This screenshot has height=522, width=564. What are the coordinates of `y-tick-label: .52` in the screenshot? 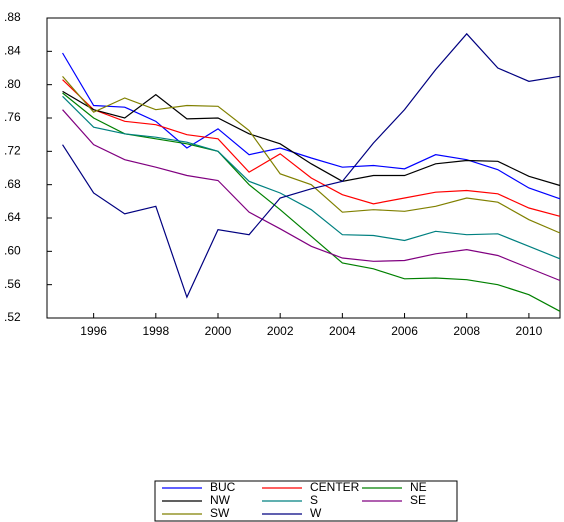 It's located at (12, 317).